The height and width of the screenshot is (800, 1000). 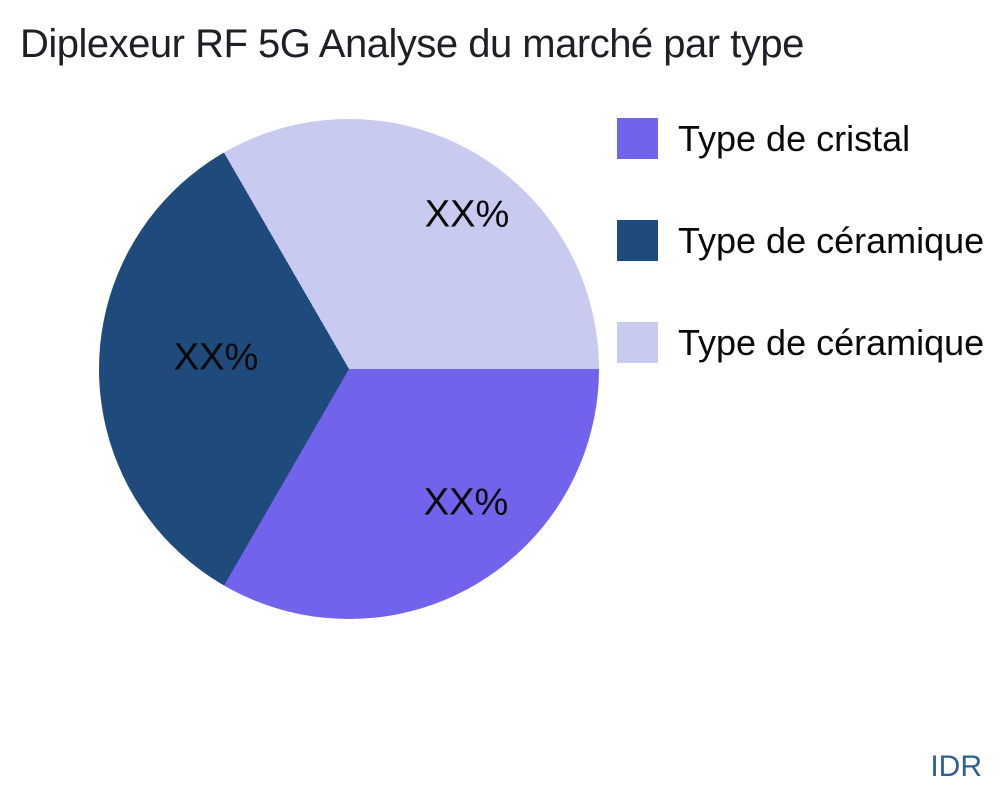 What do you see at coordinates (637, 240) in the screenshot?
I see `legend-swatch-ceramique-dark-icon` at bounding box center [637, 240].